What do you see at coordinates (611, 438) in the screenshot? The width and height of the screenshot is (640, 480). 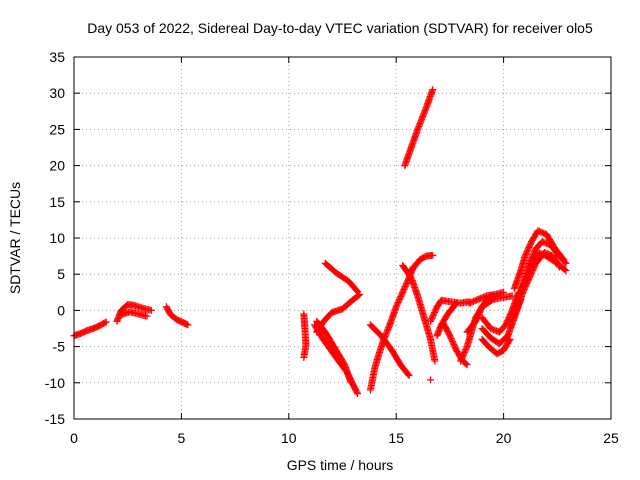 I see `x-tick-label: 25` at bounding box center [611, 438].